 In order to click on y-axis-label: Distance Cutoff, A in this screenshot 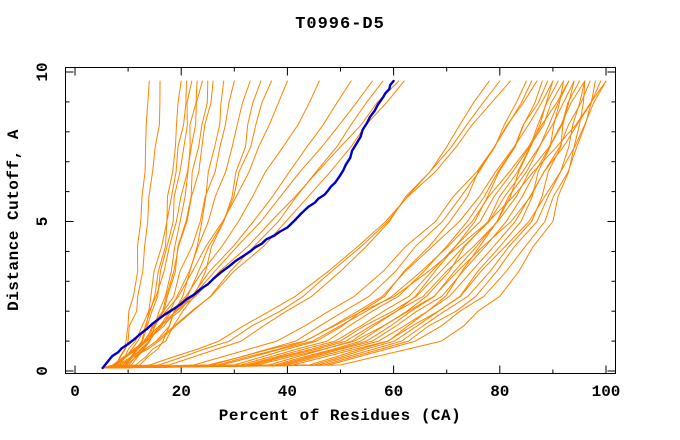, I will do `click(14, 220)`.